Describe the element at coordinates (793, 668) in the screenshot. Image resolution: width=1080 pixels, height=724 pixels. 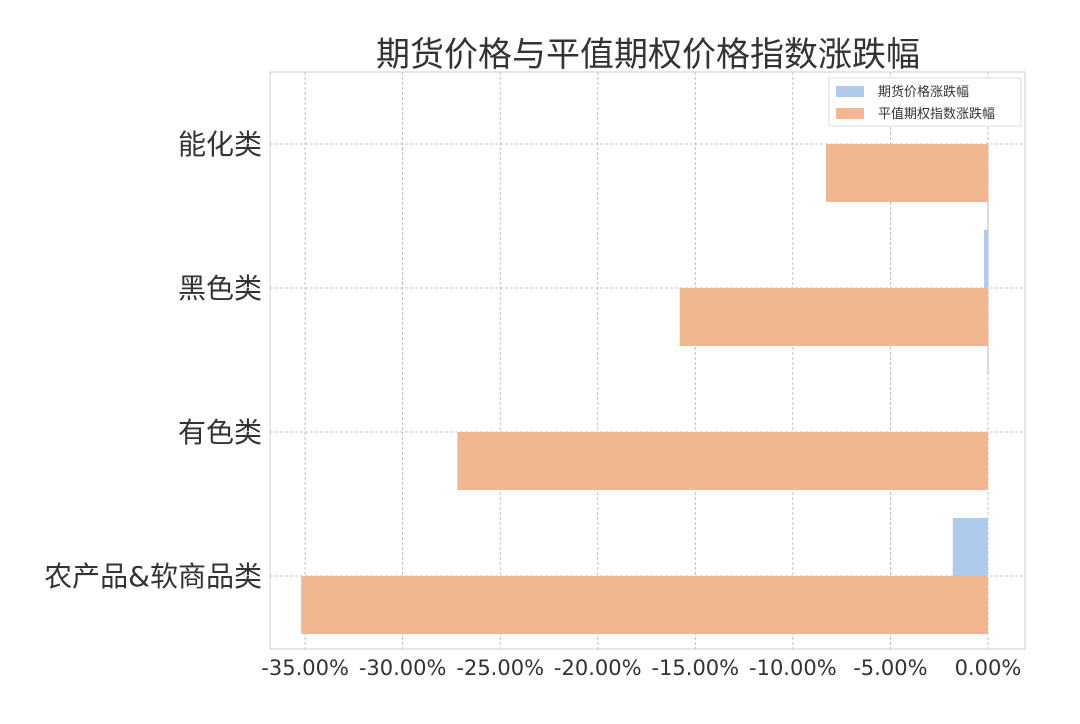
I see `x-tick-label: -10.00%` at that location.